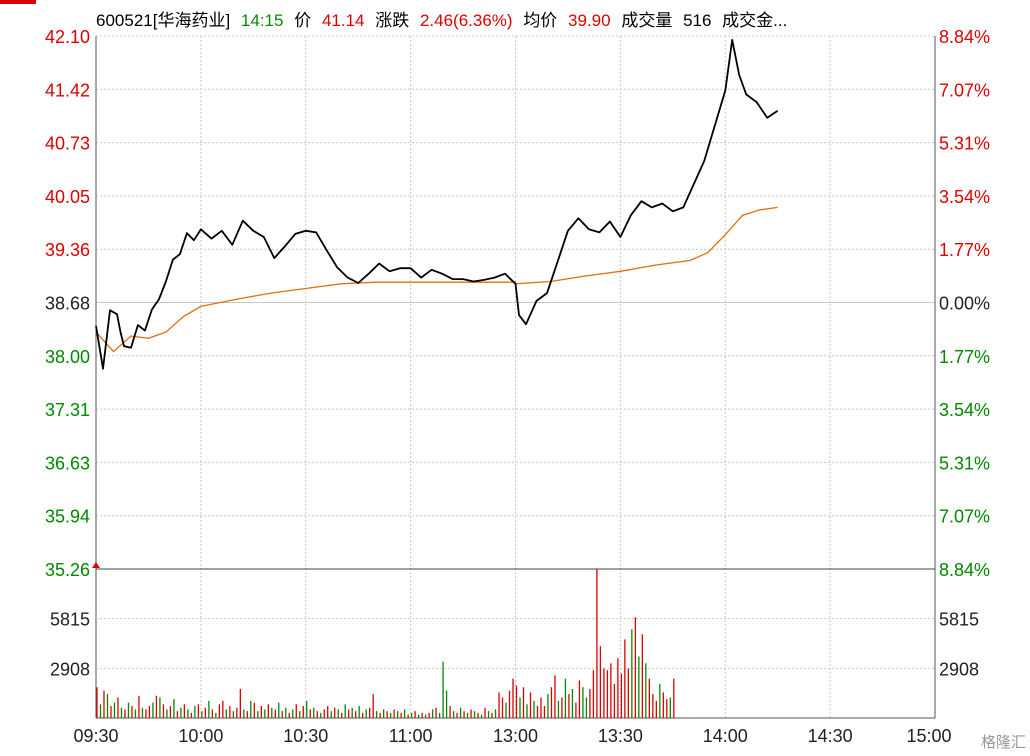 Image resolution: width=1030 pixels, height=756 pixels. What do you see at coordinates (725, 736) in the screenshot?
I see `time-tick-label: 14:00` at bounding box center [725, 736].